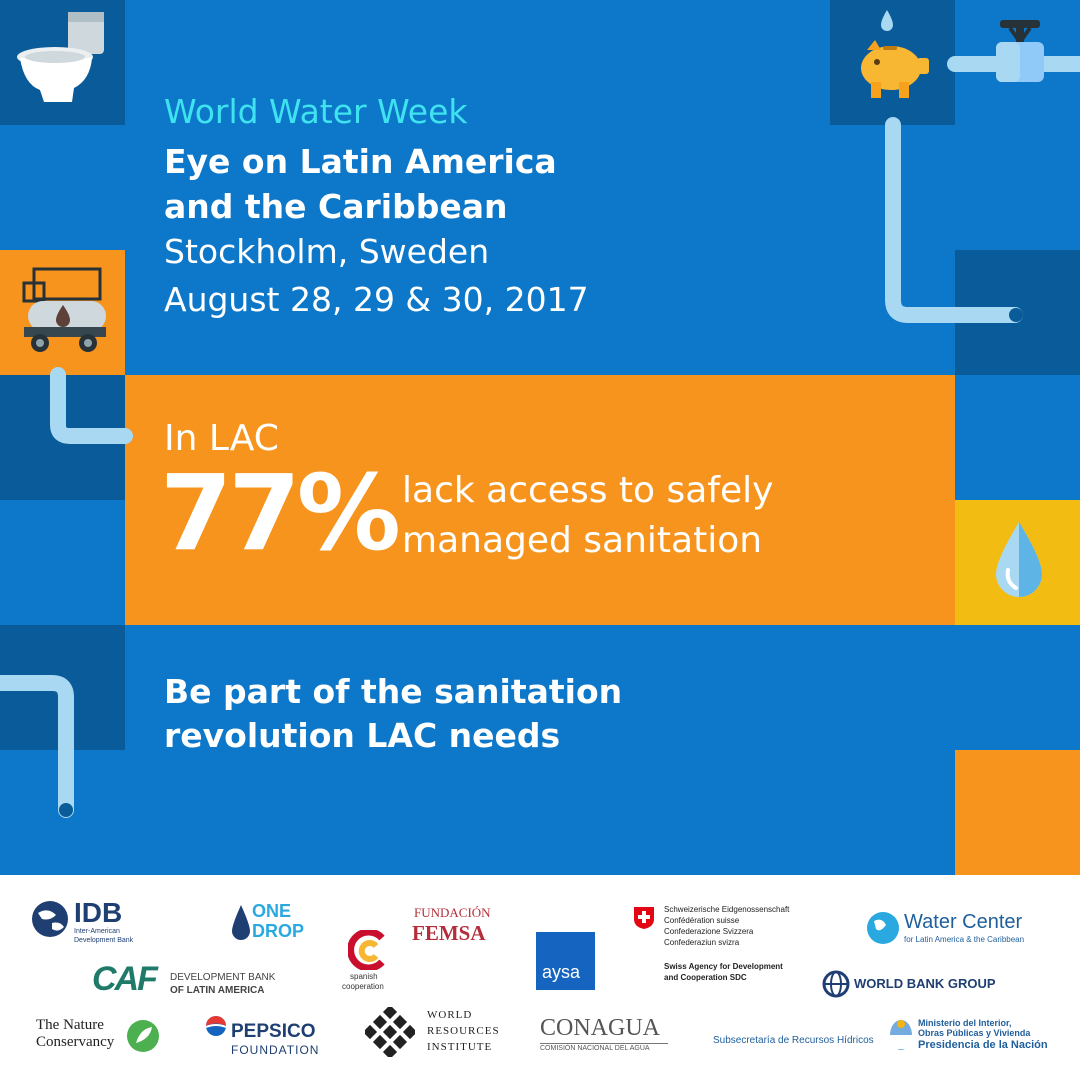 This screenshot has width=1080, height=1080. Describe the element at coordinates (565, 961) in the screenshot. I see `aysa-logo: aysa` at that location.